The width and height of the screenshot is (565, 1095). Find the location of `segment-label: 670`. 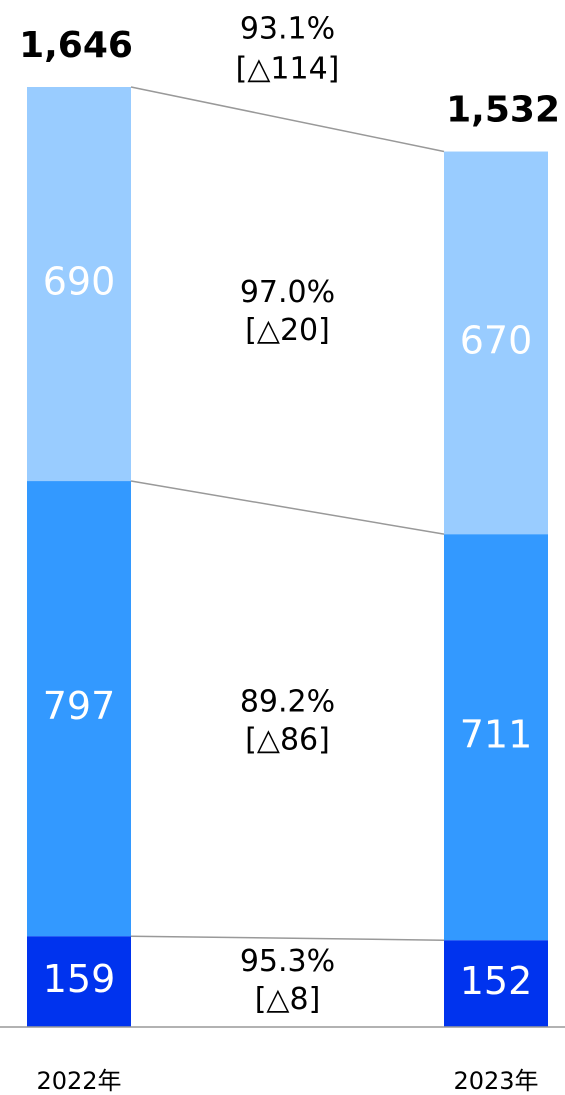

segment-label: 670 is located at coordinates (496, 340).